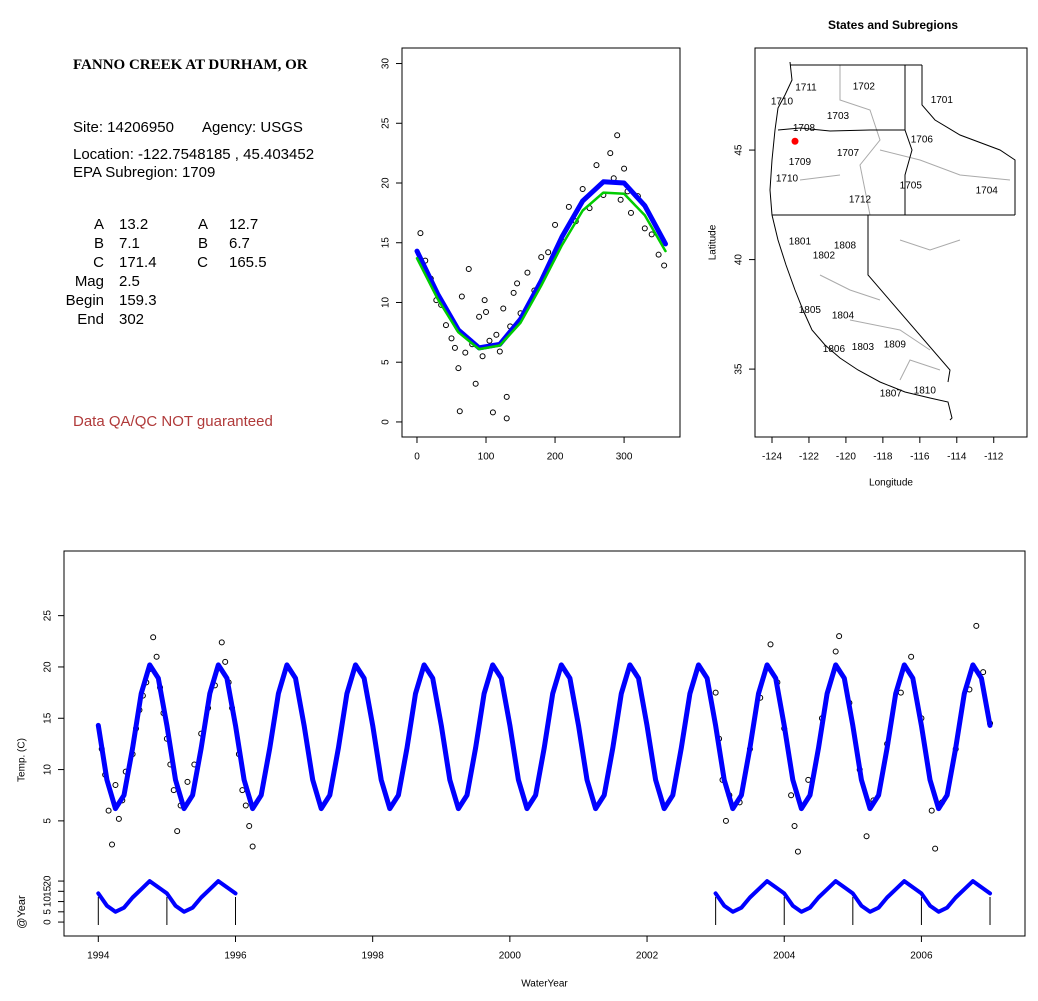 The width and height of the screenshot is (1038, 1001). Describe the element at coordinates (510, 956) in the screenshot. I see `x-tick-label: 2000` at that location.